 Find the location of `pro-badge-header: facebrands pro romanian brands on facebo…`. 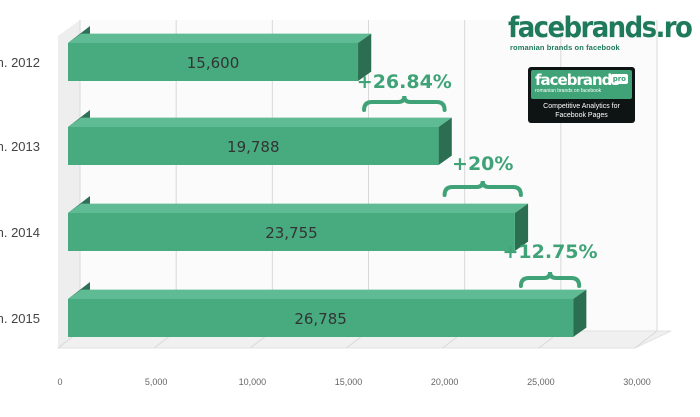

pro-badge-header: facebrands pro romanian brands on facebo… is located at coordinates (581, 84).